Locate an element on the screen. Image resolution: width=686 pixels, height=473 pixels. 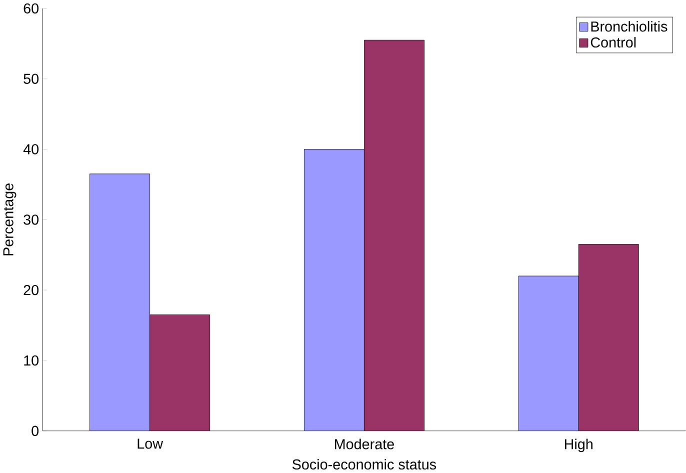
y-tick-label: 50 is located at coordinates (31, 79).